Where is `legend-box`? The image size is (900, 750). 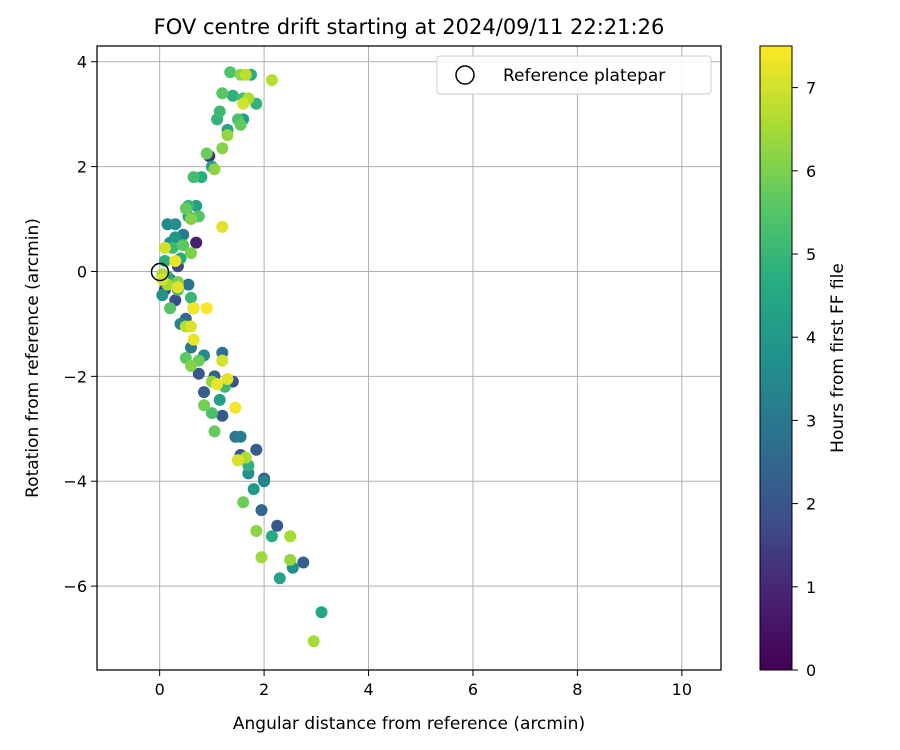 legend-box is located at coordinates (574, 75).